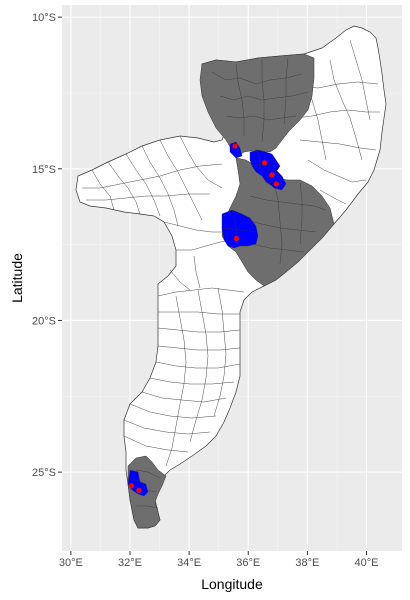 This screenshot has width=410, height=600. Describe the element at coordinates (248, 563) in the screenshot. I see `x-tick-label: 36°E` at that location.